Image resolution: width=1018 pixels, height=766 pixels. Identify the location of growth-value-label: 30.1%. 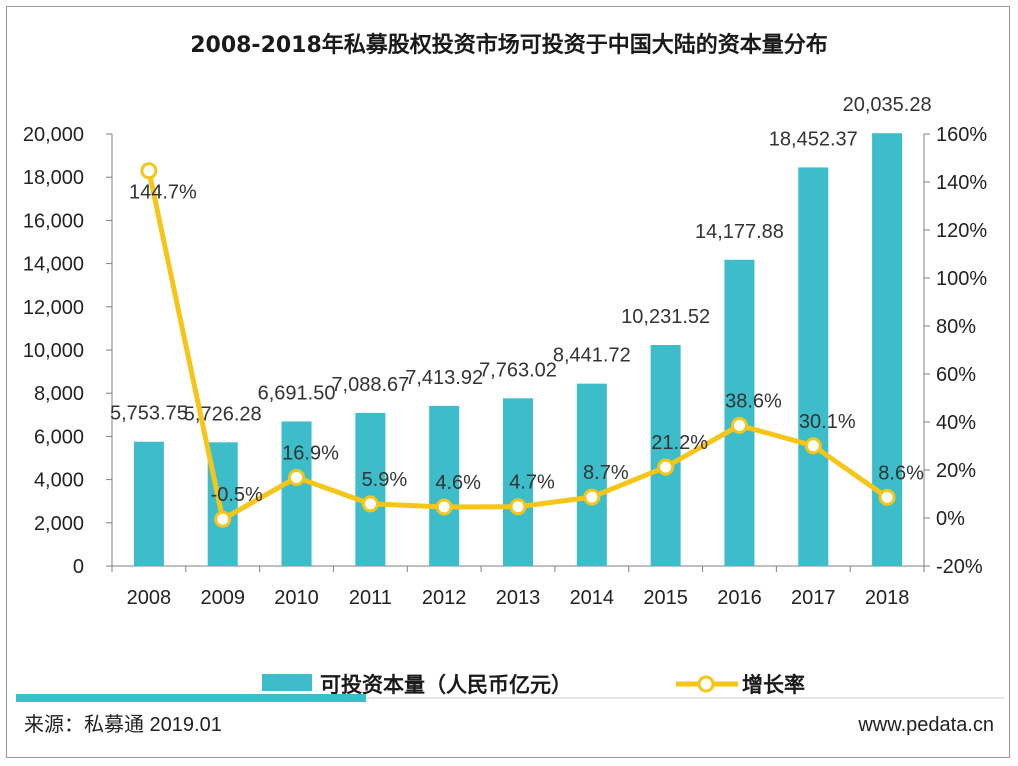
(827, 422).